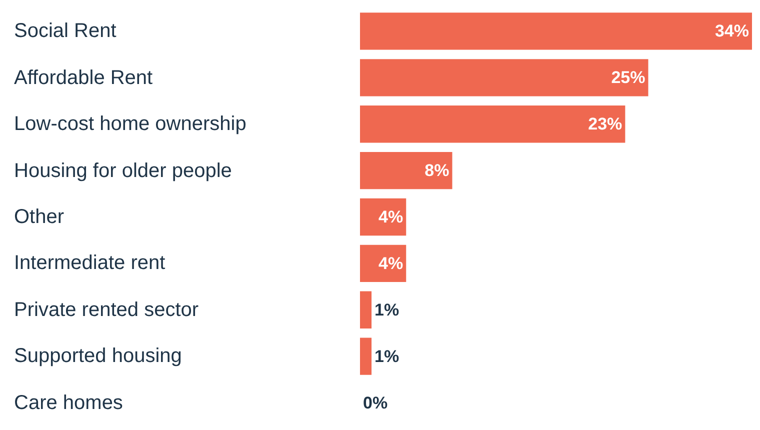 Image resolution: width=760 pixels, height=430 pixels. Describe the element at coordinates (437, 170) in the screenshot. I see `data-label: 8%` at that location.